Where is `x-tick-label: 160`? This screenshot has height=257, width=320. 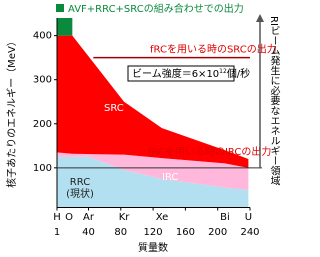
x-tick-label: 160 is located at coordinates (185, 232).